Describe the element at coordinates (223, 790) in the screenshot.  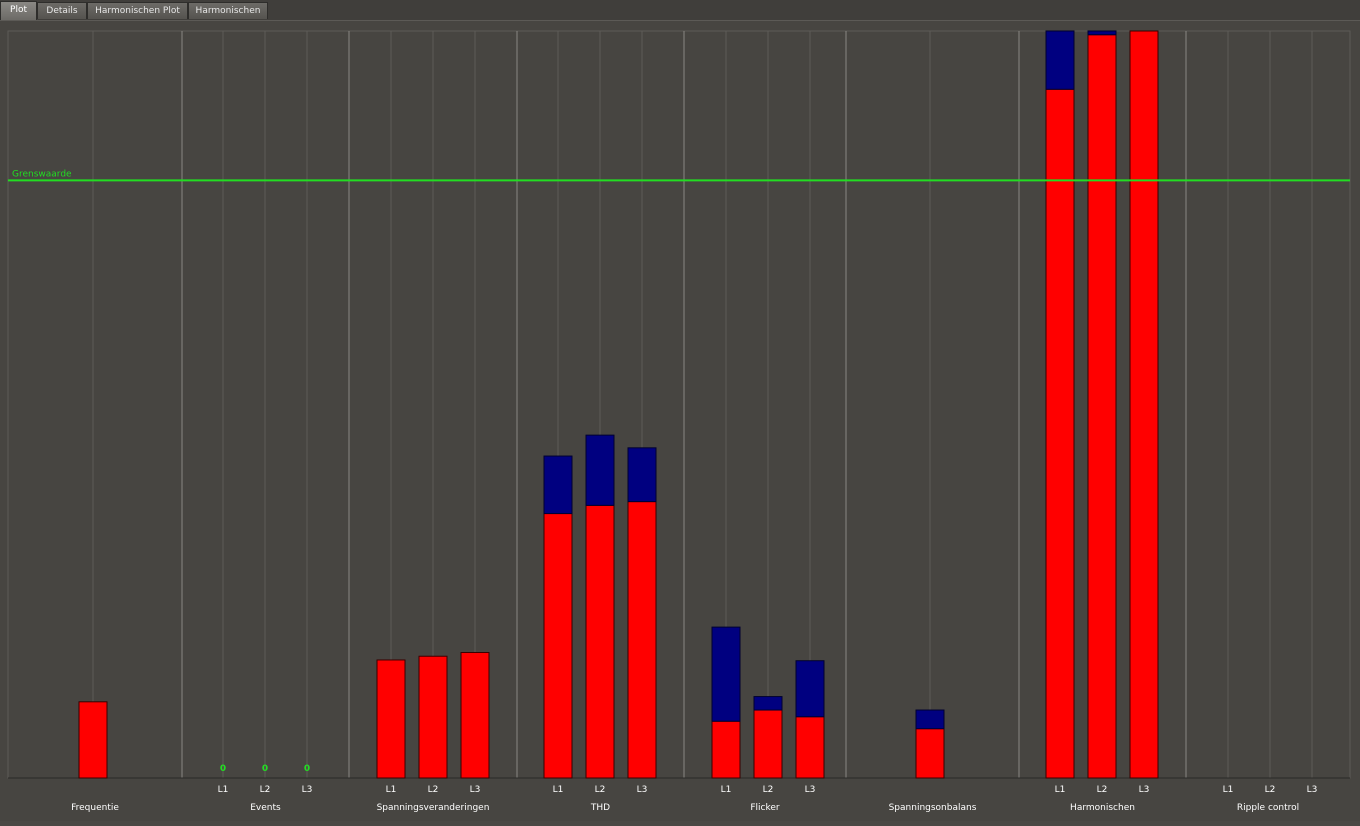
I see `phase-tick-label-1-0: L1` at that location.